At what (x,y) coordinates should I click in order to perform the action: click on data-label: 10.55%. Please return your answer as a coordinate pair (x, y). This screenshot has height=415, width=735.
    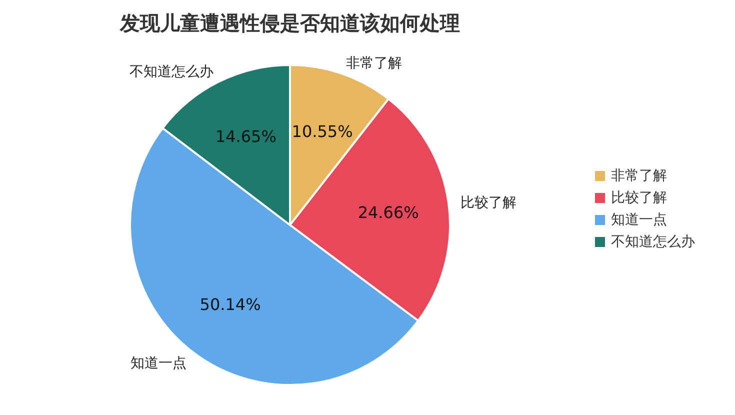
    Looking at the image, I should click on (322, 132).